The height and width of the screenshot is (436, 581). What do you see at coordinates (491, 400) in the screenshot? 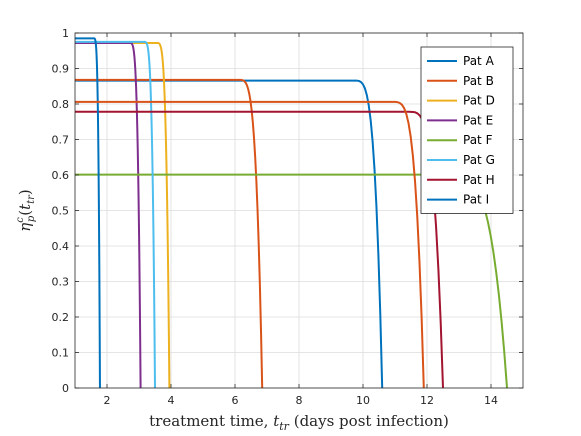
I see `x-tick-label: 14` at bounding box center [491, 400].